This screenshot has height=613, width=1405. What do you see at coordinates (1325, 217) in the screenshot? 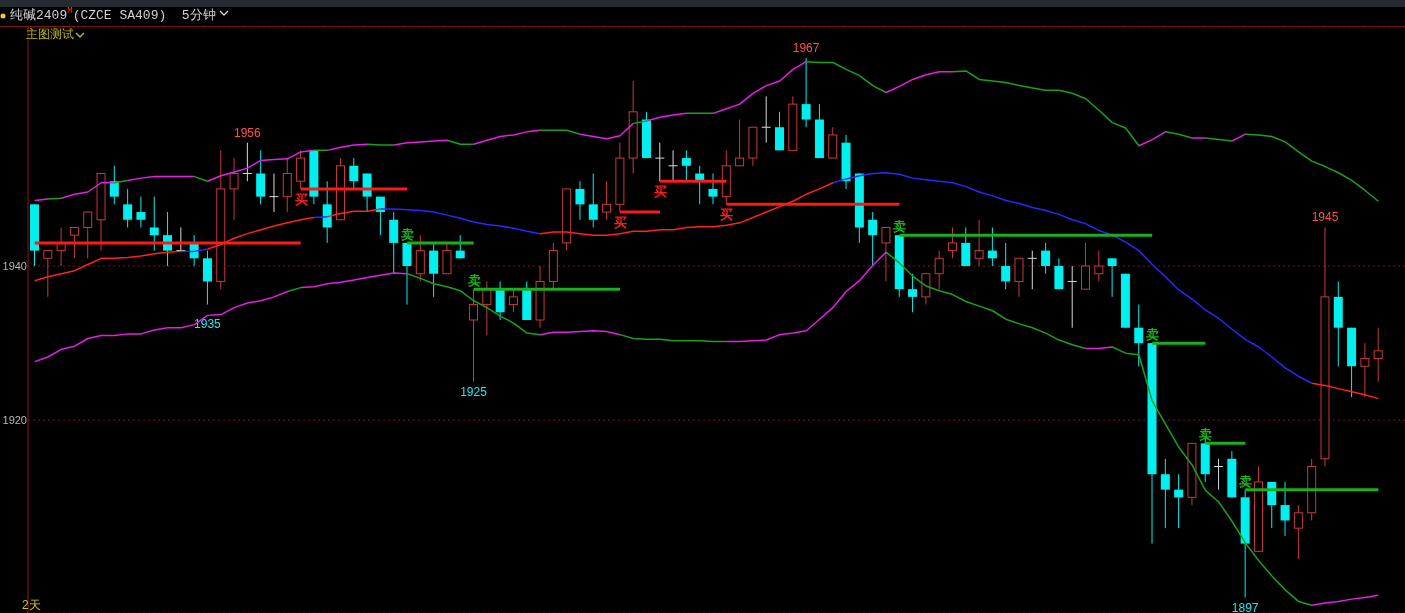
I see `text: 1945` at bounding box center [1325, 217].